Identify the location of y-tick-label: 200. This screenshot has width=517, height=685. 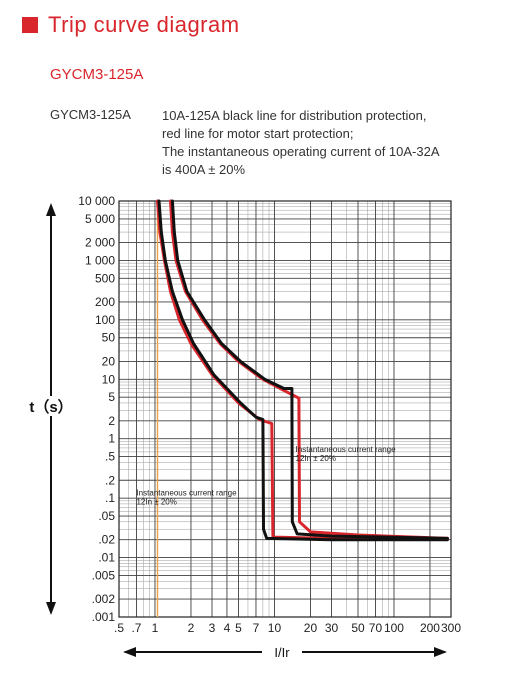
(105, 302).